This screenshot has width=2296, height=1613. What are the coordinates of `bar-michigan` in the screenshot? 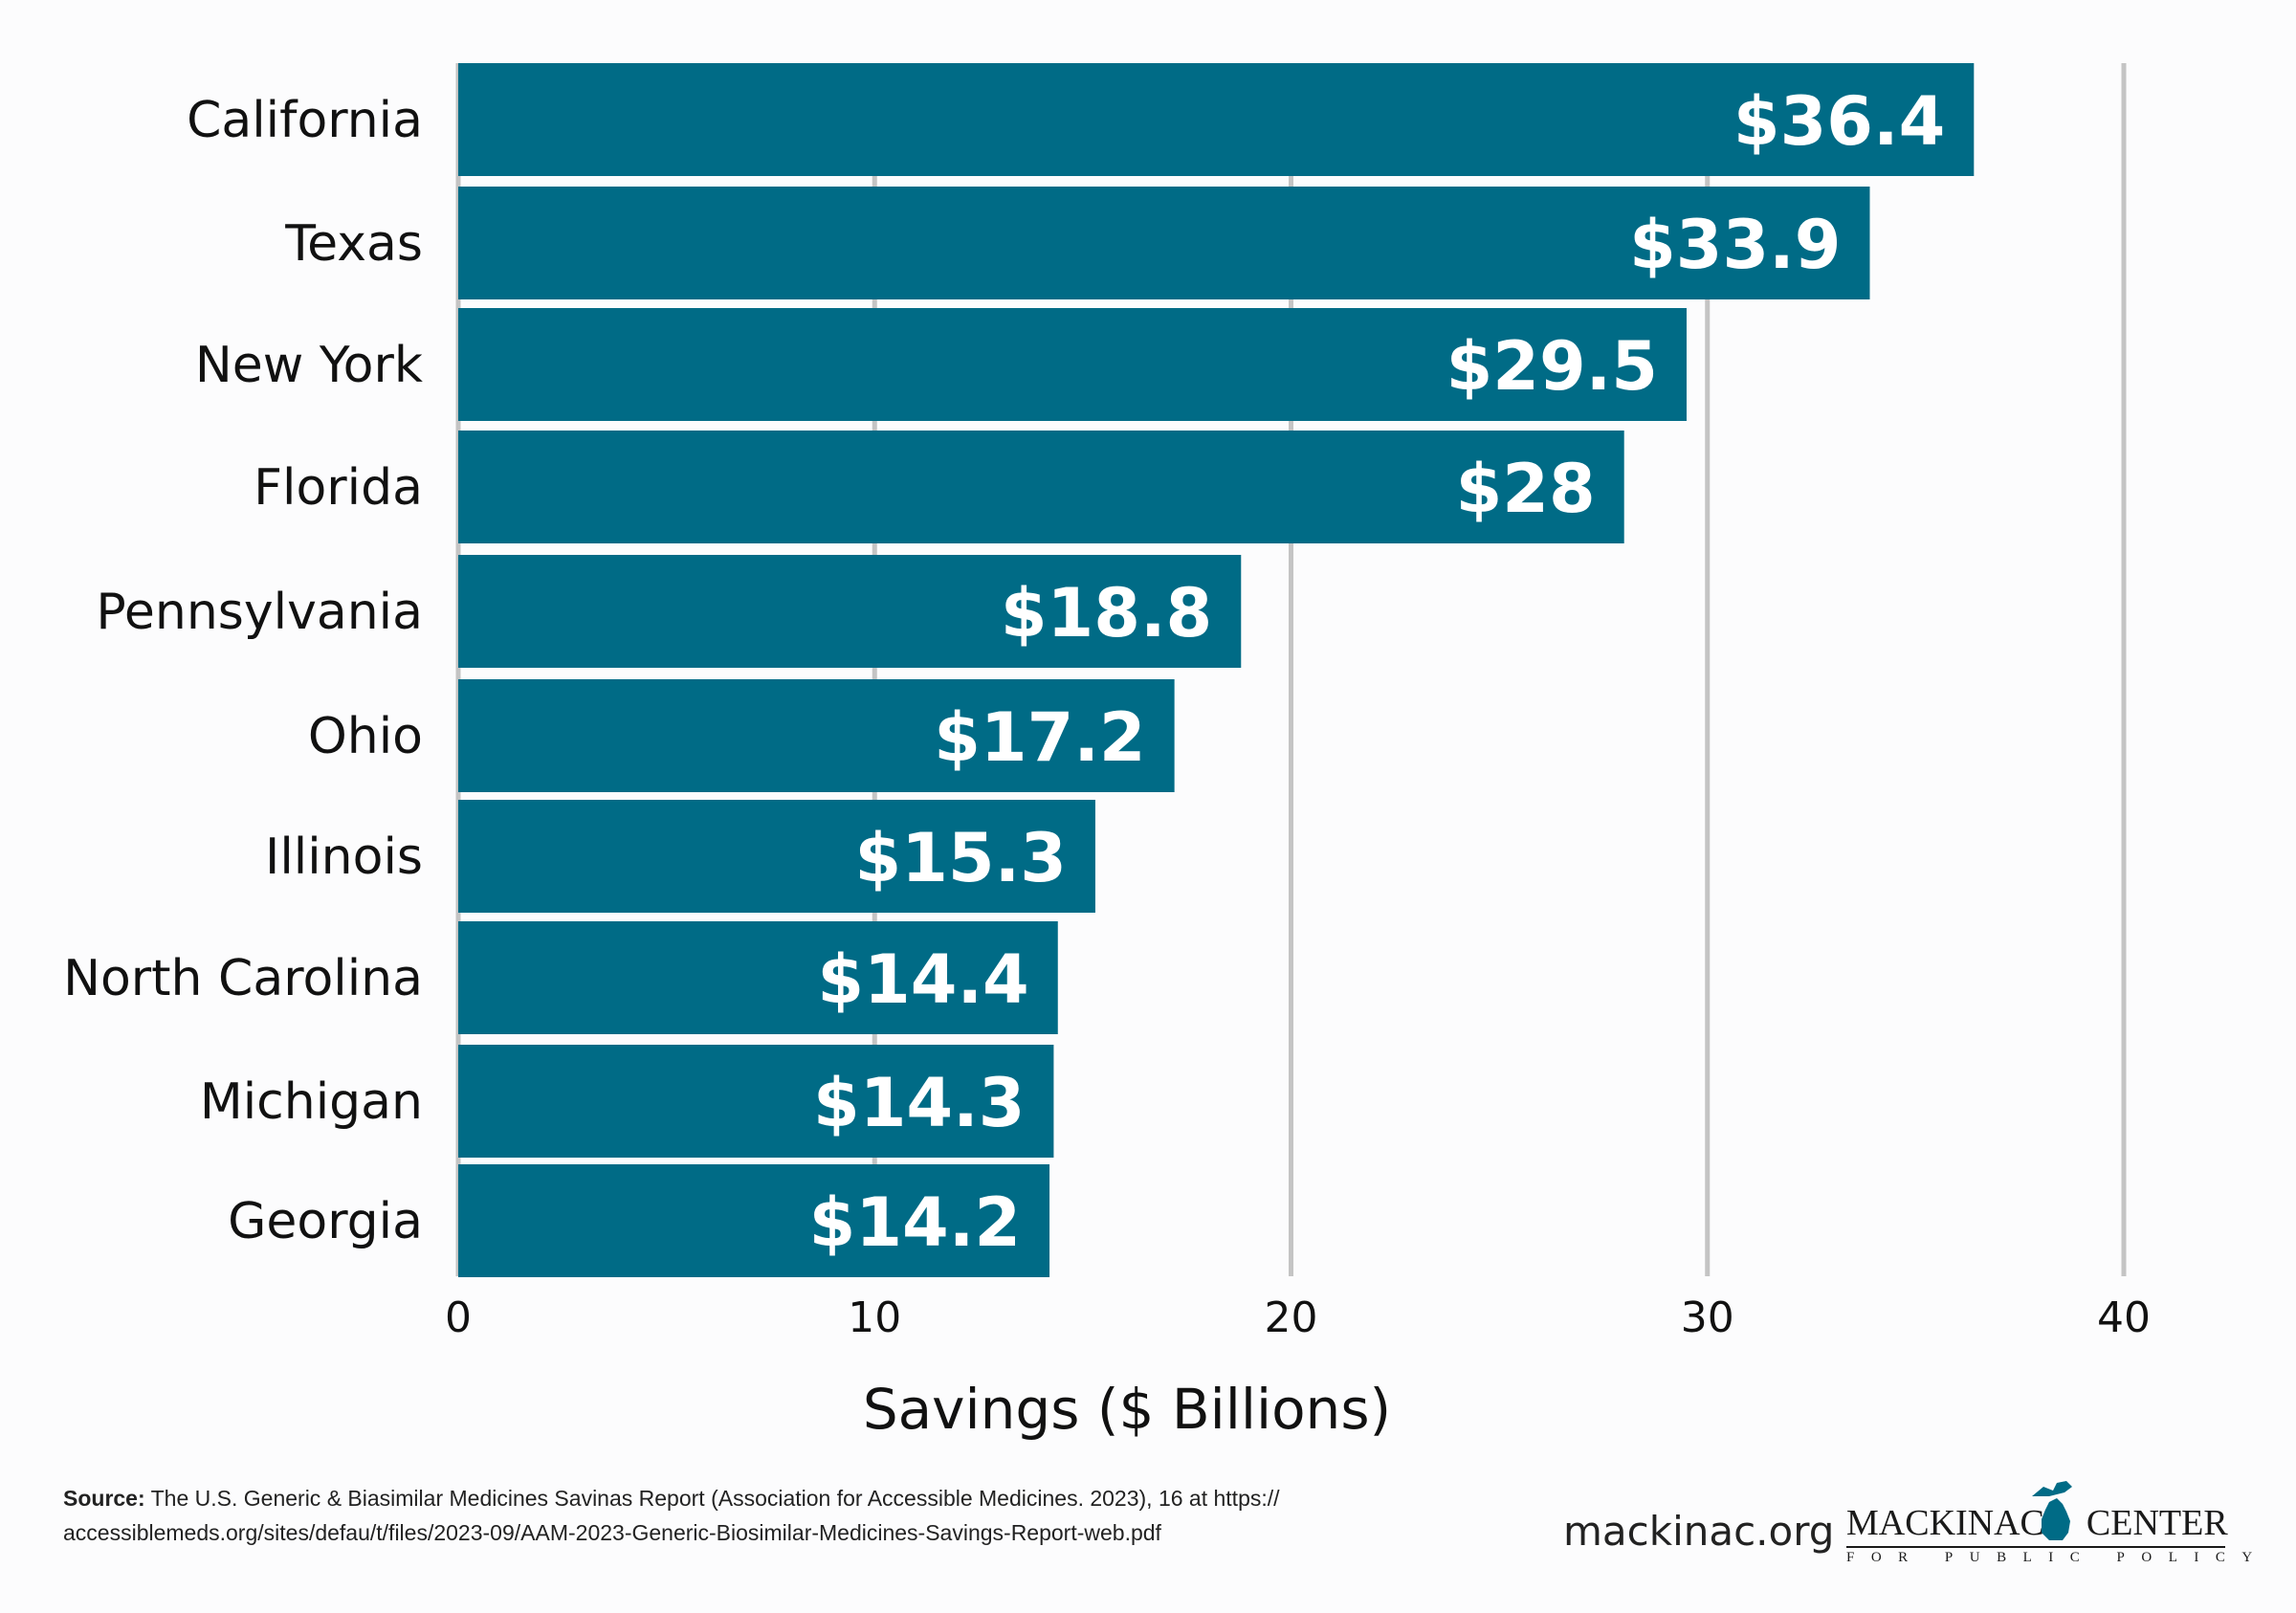 It's located at (756, 1101).